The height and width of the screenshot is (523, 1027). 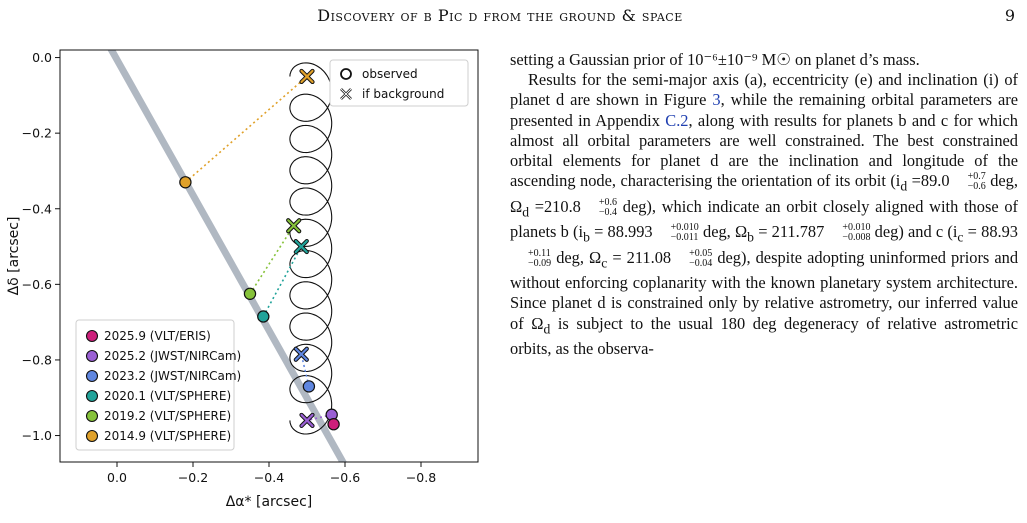 What do you see at coordinates (677, 120) in the screenshot?
I see `appendix-c2-link: C.2` at bounding box center [677, 120].